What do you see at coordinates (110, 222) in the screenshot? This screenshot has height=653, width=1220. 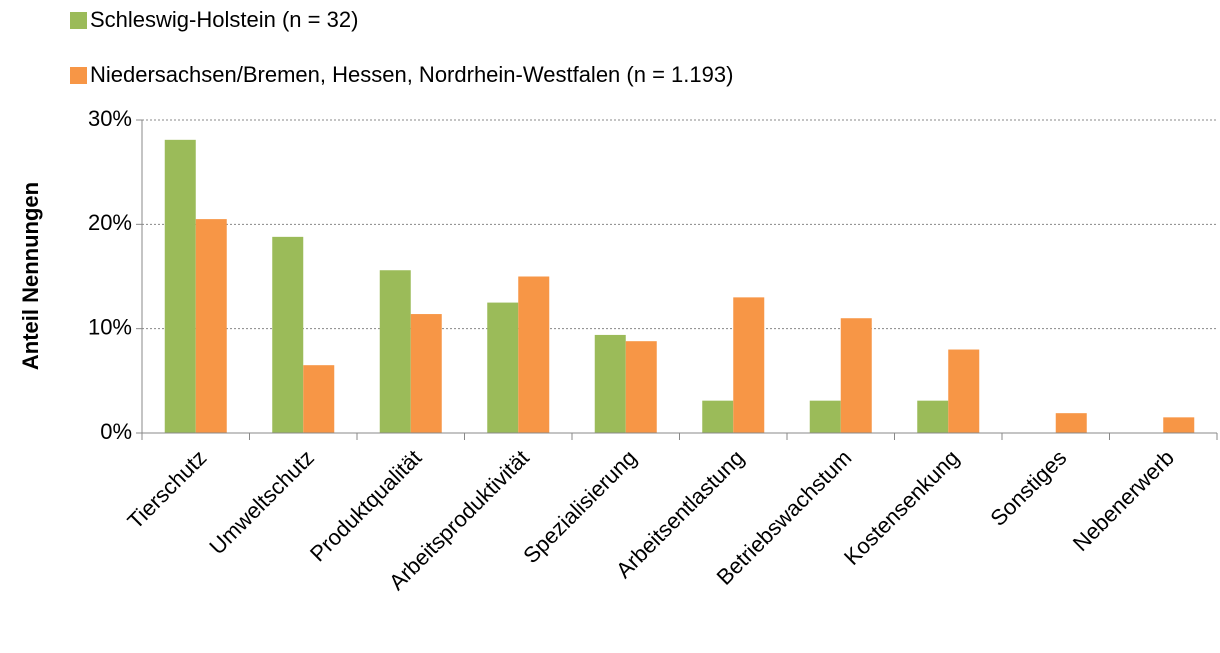 I see `y-tick-label: 20%` at bounding box center [110, 222].